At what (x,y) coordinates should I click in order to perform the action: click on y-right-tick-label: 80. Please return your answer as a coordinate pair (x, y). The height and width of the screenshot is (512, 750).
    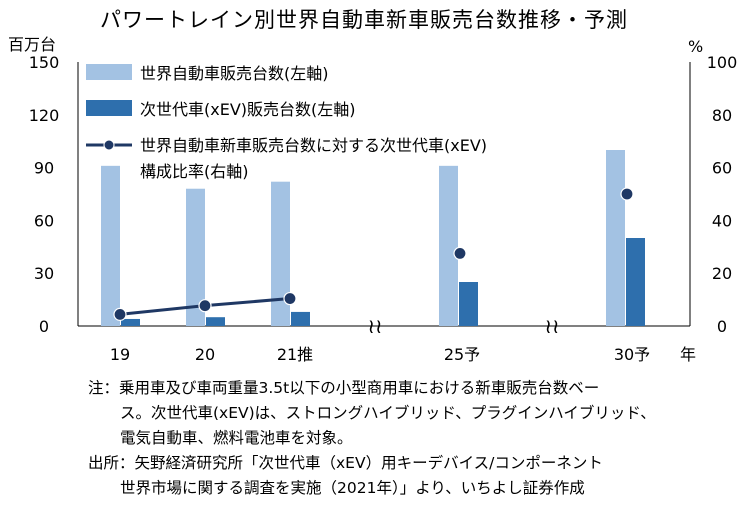
    Looking at the image, I should click on (722, 115).